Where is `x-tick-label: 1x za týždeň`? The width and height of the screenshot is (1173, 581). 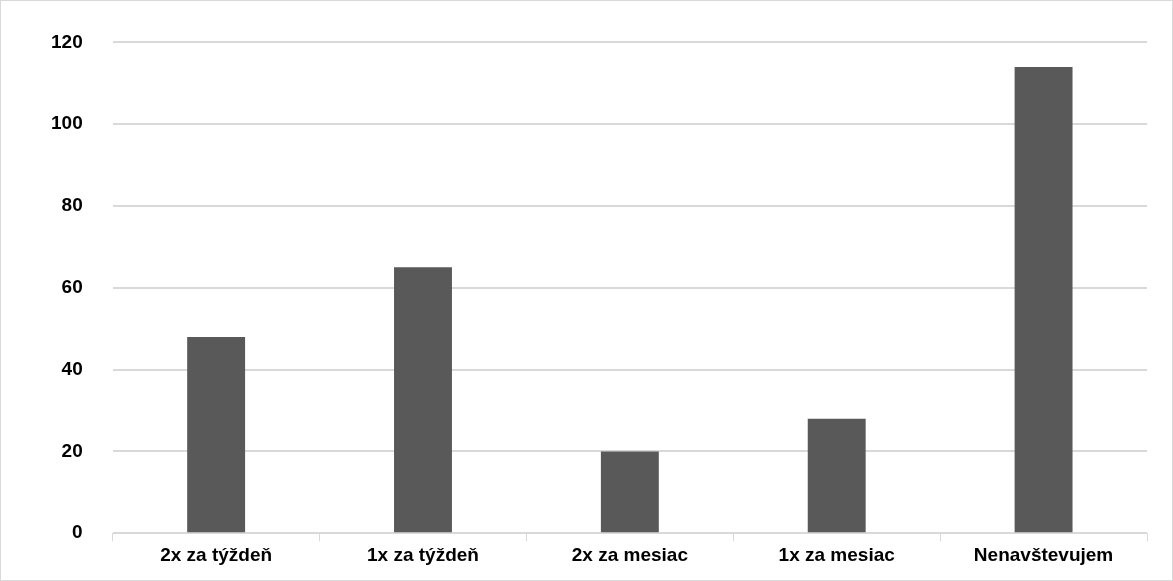 x-tick-label: 1x za týždeň is located at coordinates (423, 554).